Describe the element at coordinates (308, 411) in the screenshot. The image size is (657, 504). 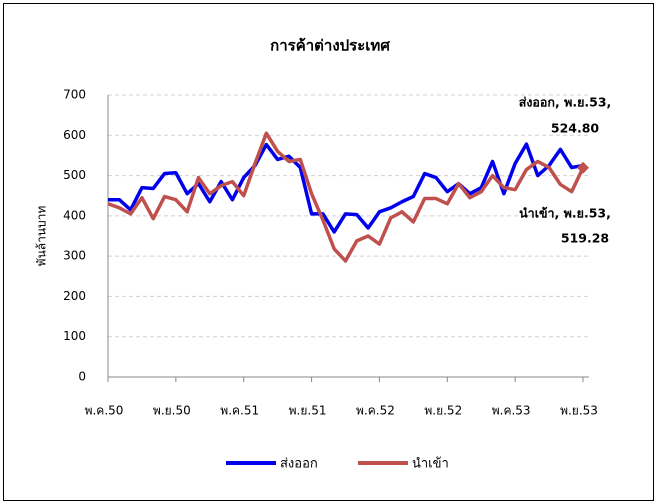
I see `x-tick-label: พ.ย.51` at that location.